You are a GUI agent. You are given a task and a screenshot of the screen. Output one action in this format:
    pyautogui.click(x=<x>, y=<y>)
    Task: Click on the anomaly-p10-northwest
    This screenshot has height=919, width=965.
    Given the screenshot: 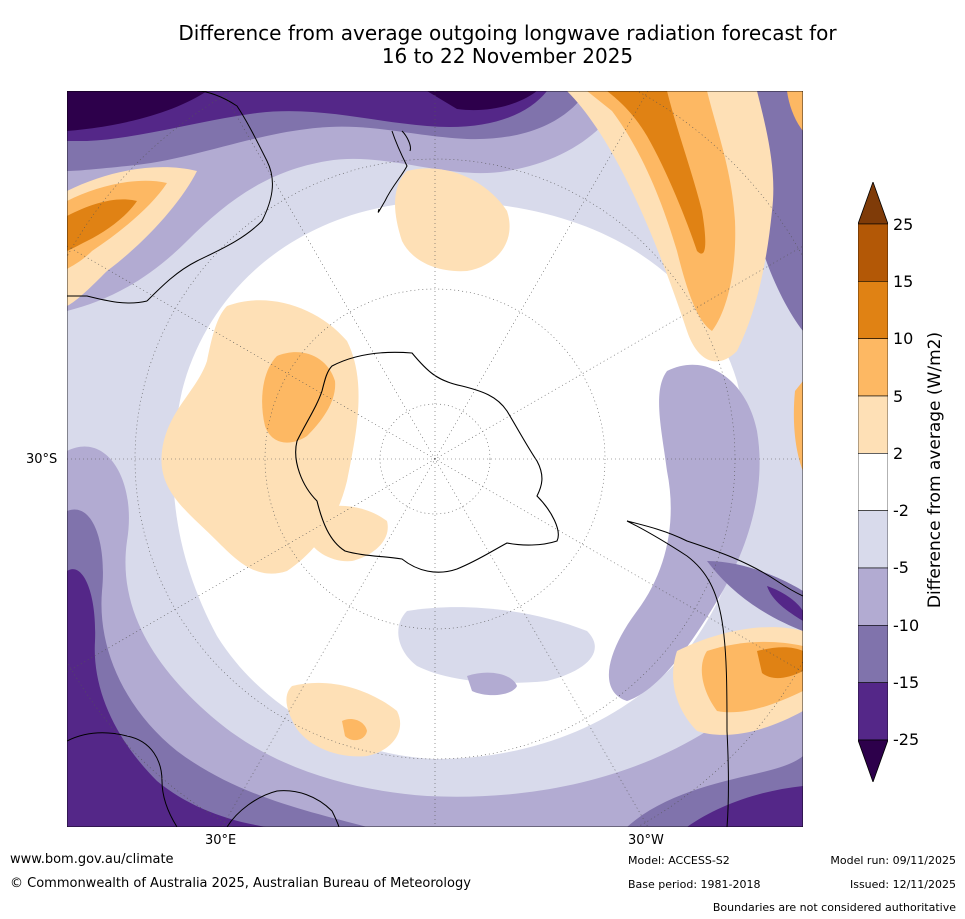 What is the action you would take?
    pyautogui.click(x=102, y=225)
    